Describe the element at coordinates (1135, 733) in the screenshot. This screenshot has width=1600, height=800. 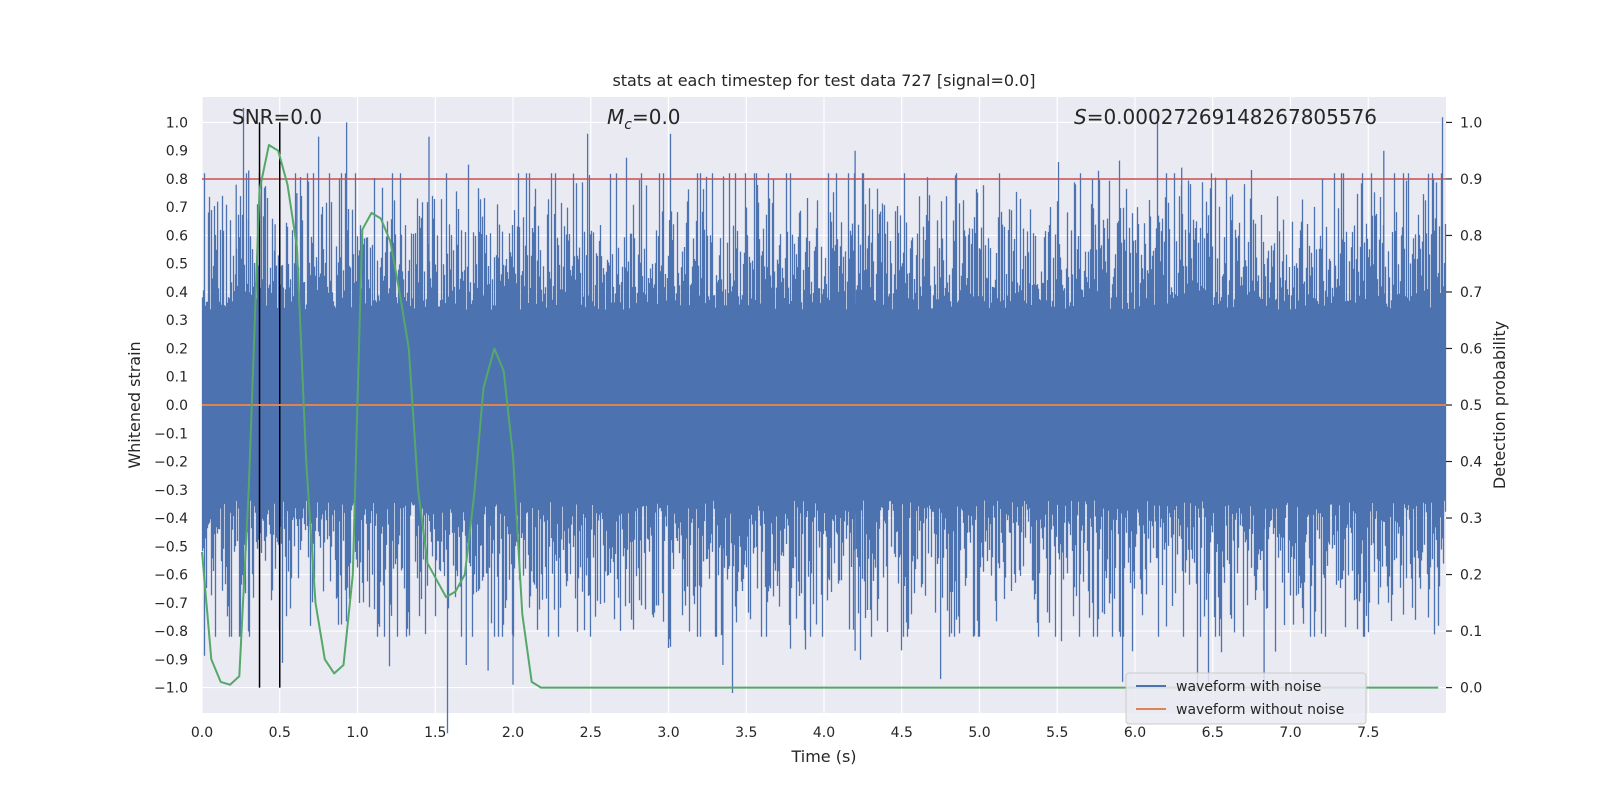
I see `x-tick-label: 6.0` at that location.